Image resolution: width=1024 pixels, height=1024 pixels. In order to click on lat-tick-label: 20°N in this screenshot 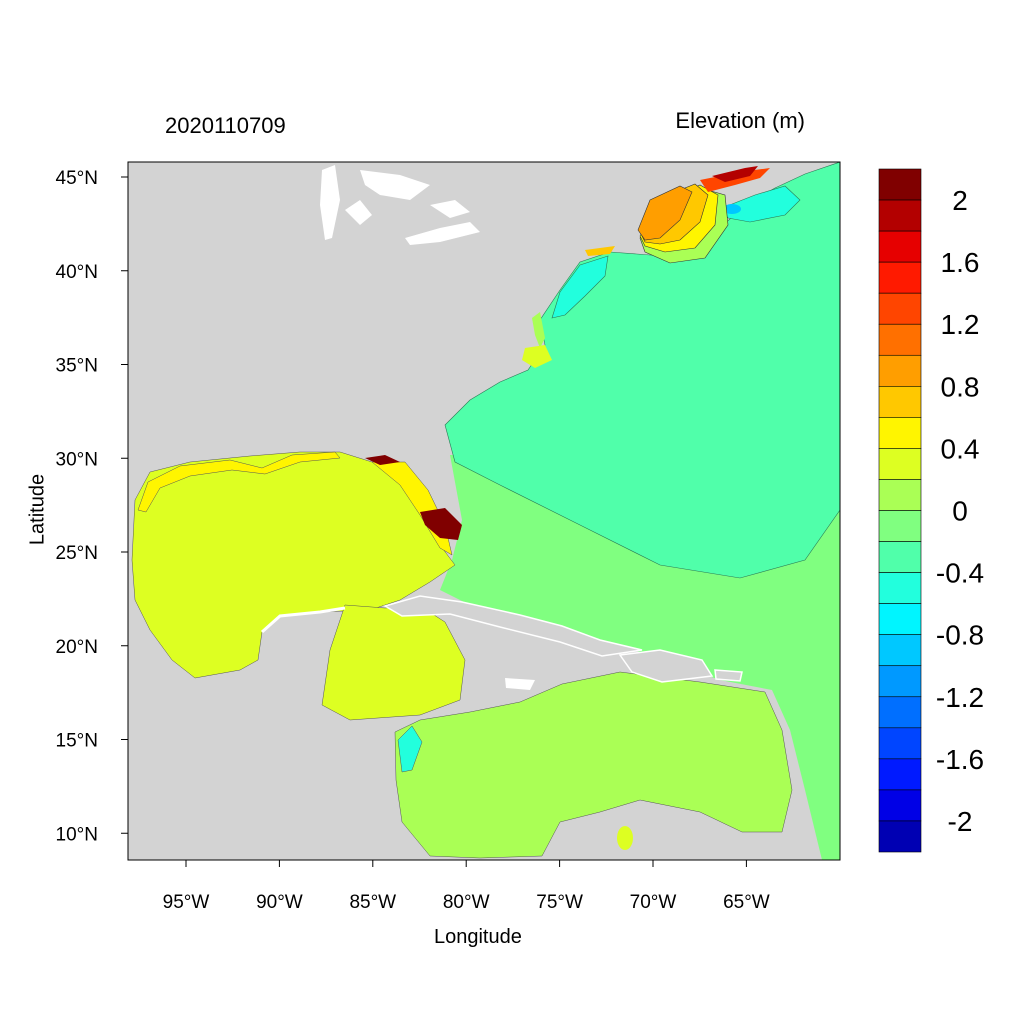, I will do `click(77, 647)`.